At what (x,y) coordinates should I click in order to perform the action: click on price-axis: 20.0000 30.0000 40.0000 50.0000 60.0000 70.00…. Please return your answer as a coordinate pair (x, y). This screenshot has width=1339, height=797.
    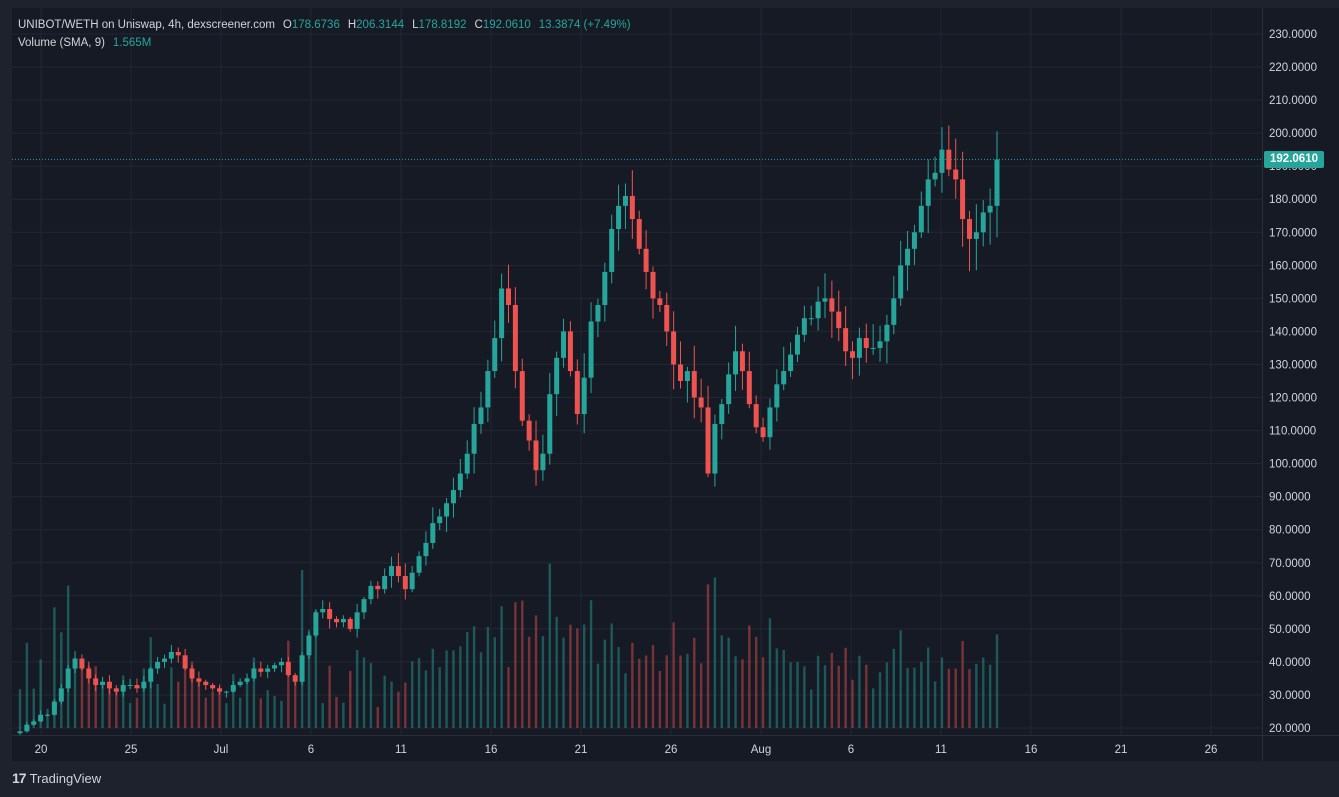
    Looking at the image, I should click on (1300, 371).